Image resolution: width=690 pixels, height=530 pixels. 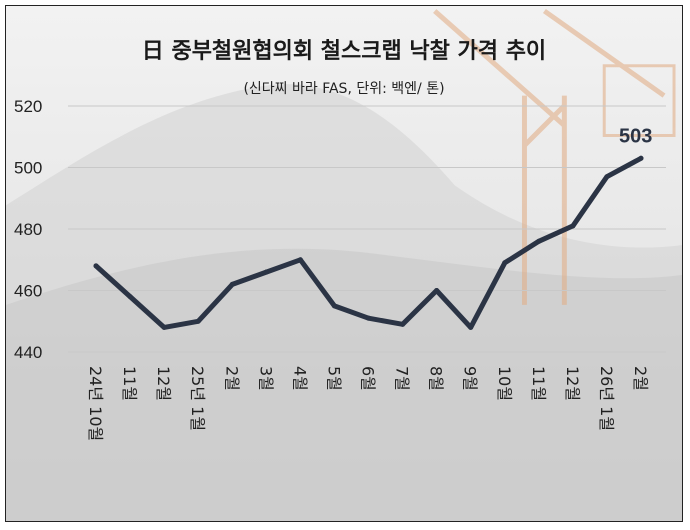 What do you see at coordinates (470, 378) in the screenshot?
I see `x-tick-label: 9월` at bounding box center [470, 378].